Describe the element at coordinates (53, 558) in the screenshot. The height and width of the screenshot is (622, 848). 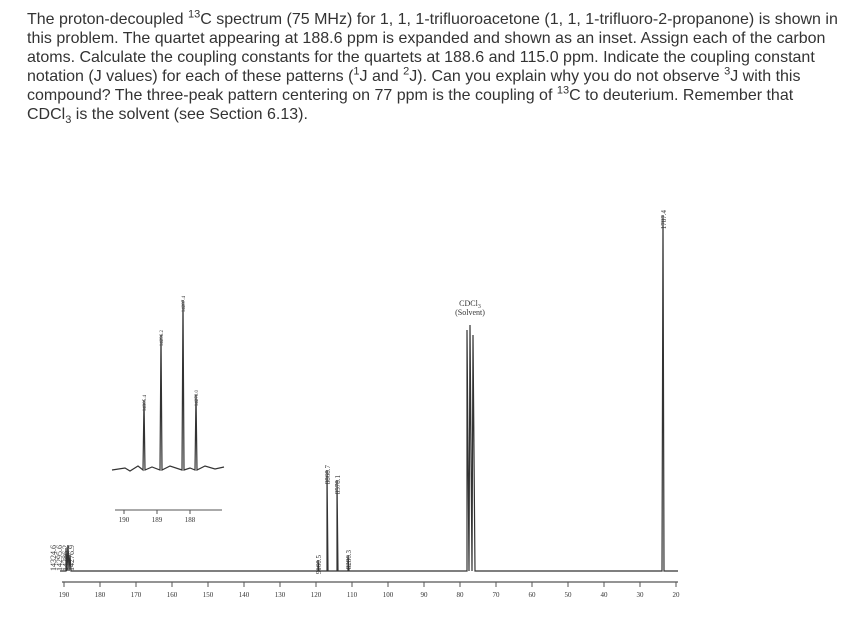
I see `peak-label: 14324.6` at that location.